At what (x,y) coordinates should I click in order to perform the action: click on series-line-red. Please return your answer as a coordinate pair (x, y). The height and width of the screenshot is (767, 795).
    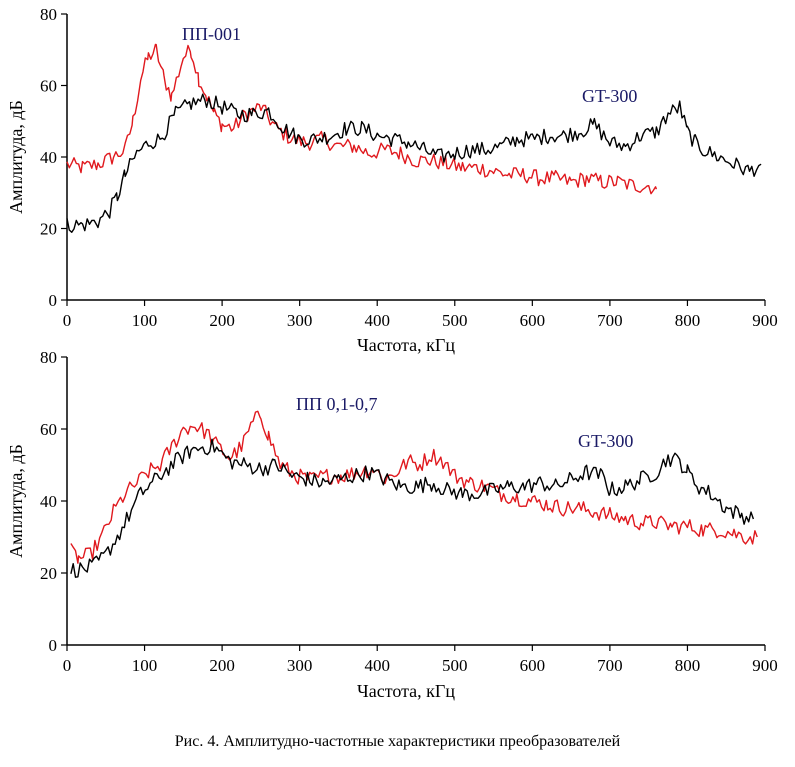
    Looking at the image, I should click on (362, 119).